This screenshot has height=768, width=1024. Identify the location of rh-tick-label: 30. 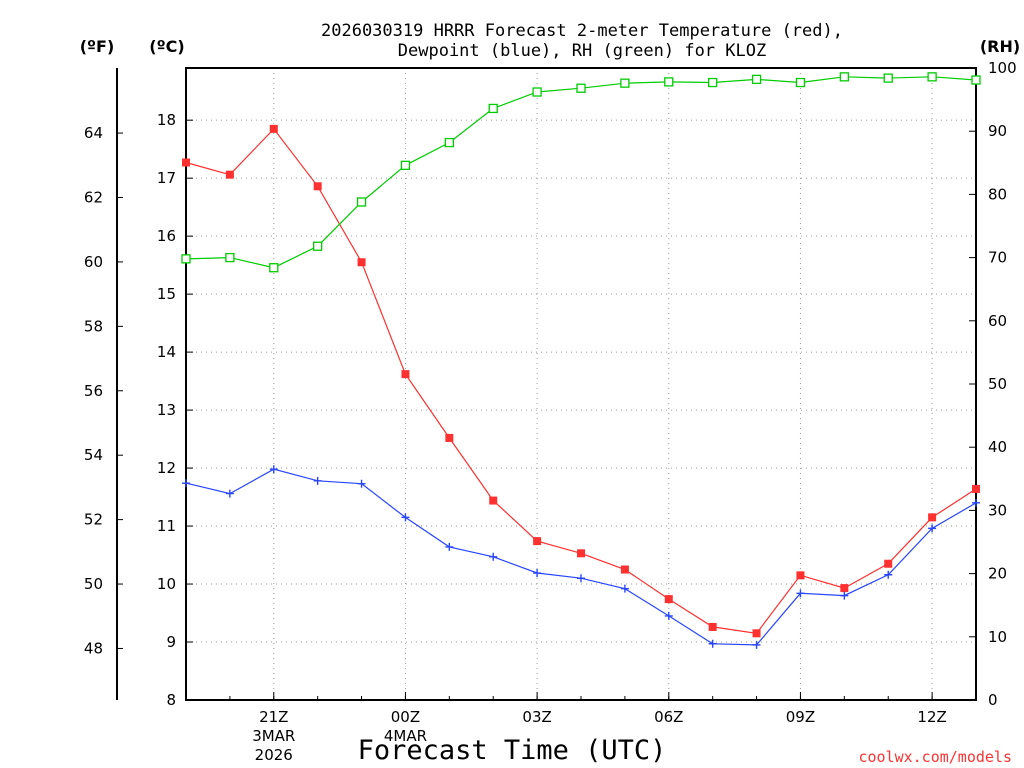
(997, 510).